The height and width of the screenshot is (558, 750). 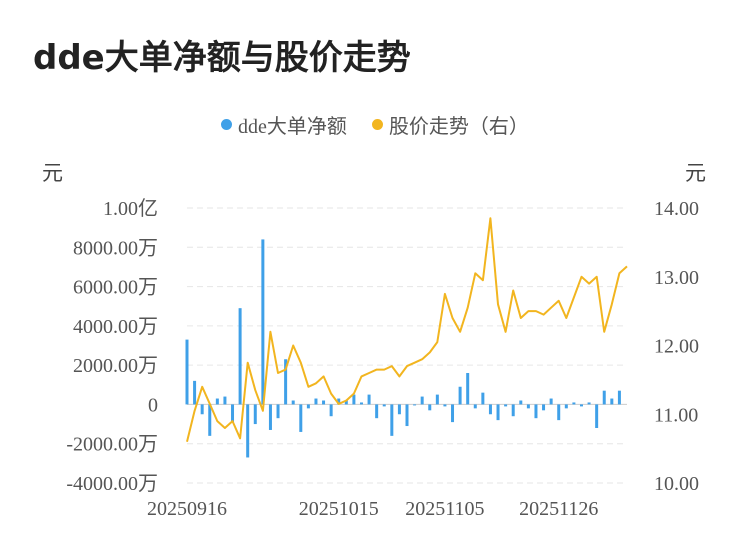 What do you see at coordinates (112, 445) in the screenshot?
I see `left-tick-label: -2000.00万` at bounding box center [112, 445].